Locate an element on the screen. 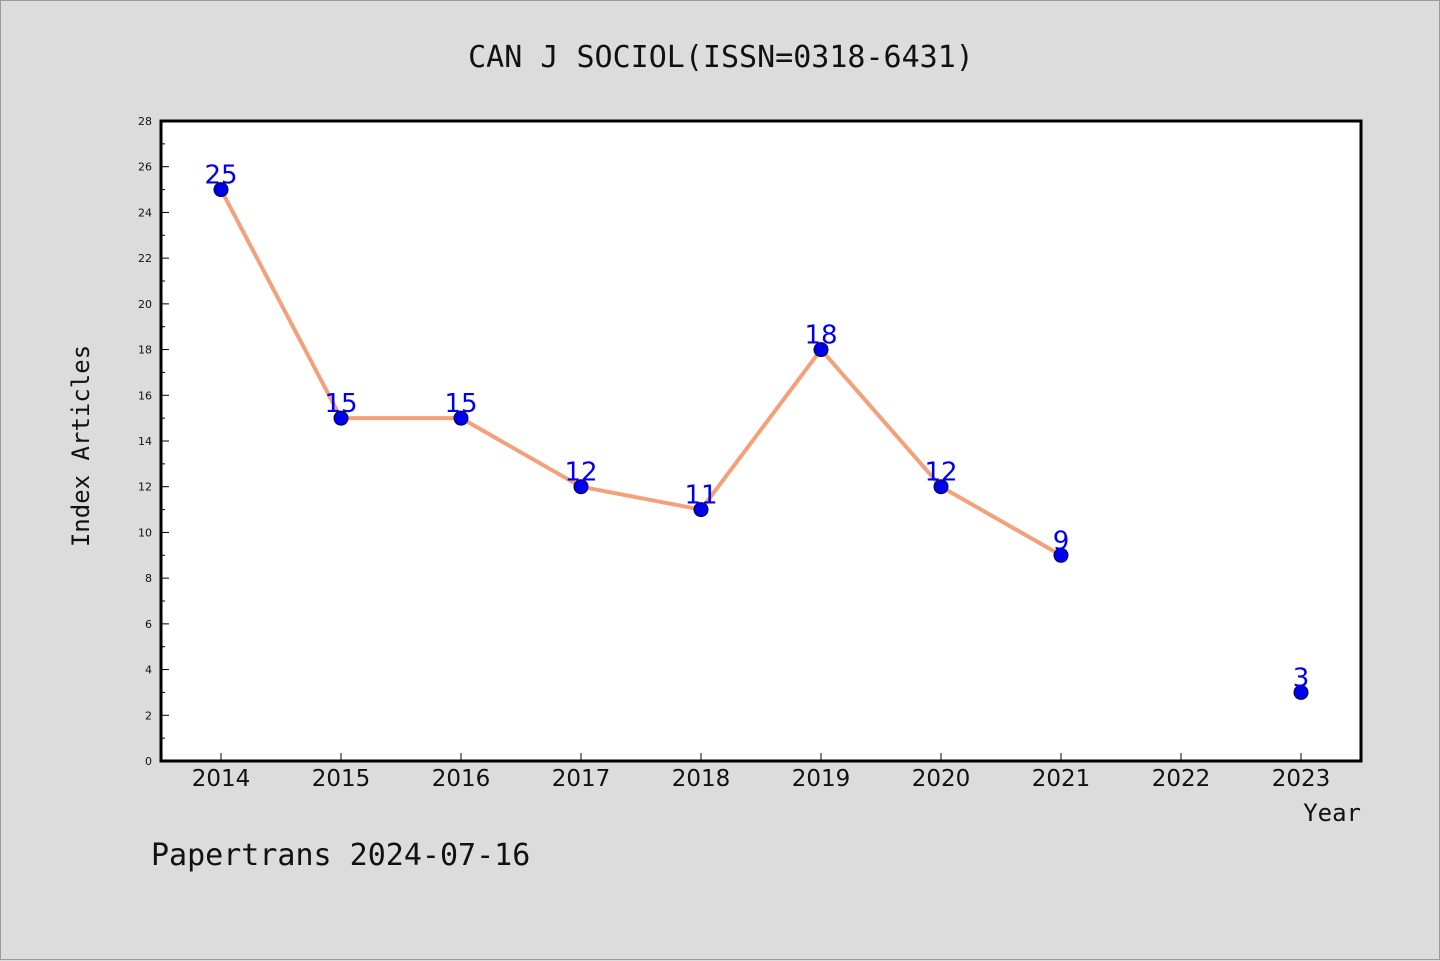 This screenshot has height=961, width=1440. y-tick-label: 6 is located at coordinates (148, 624).